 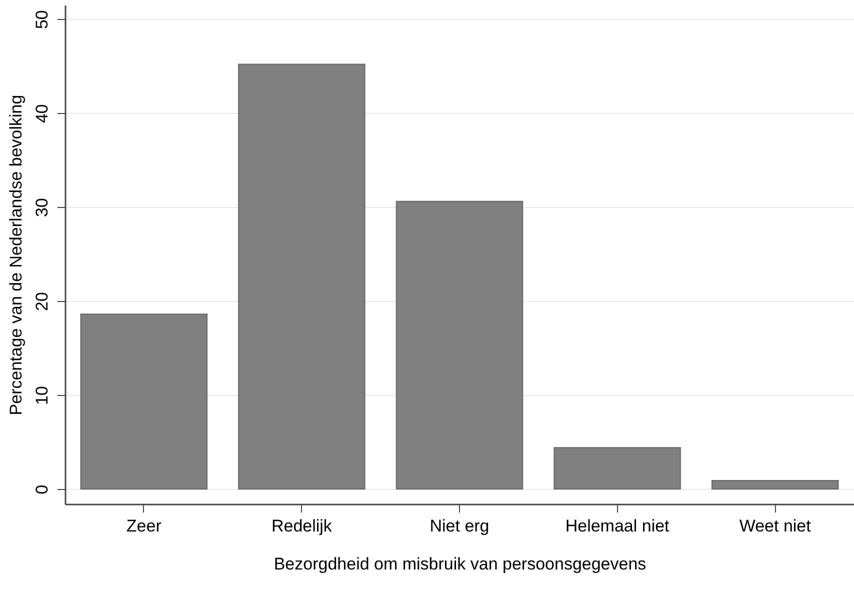 What do you see at coordinates (42, 20) in the screenshot?
I see `y-tick-label: 50` at bounding box center [42, 20].